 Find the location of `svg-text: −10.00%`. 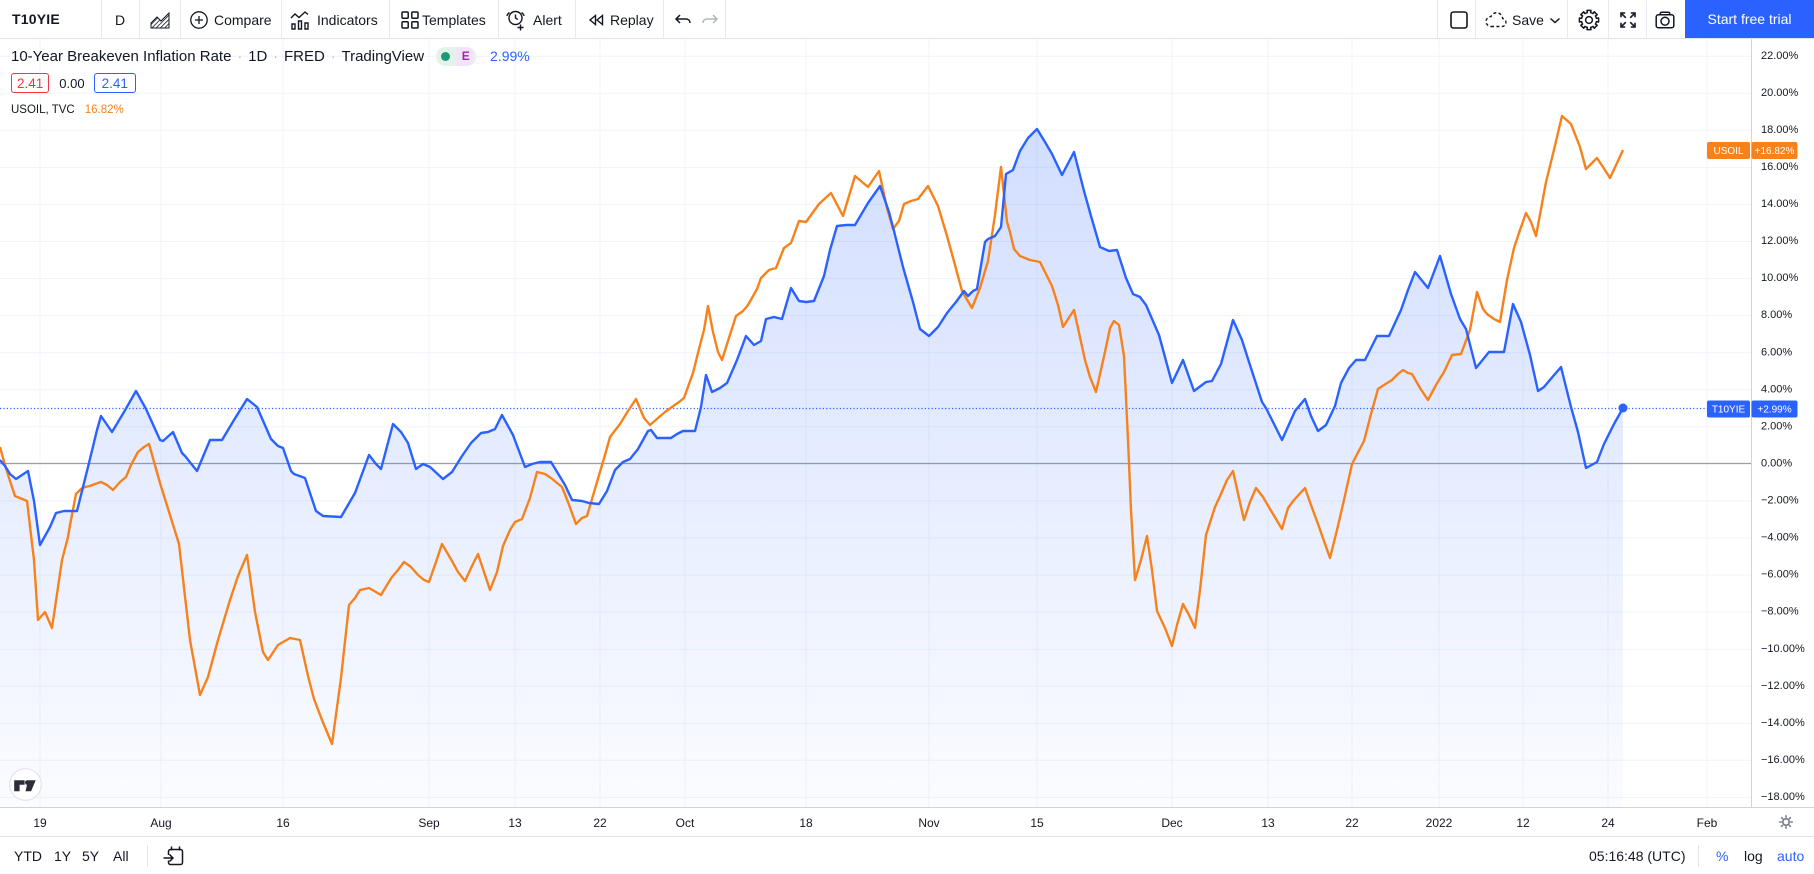

svg-text: −10.00% is located at coordinates (1783, 649).